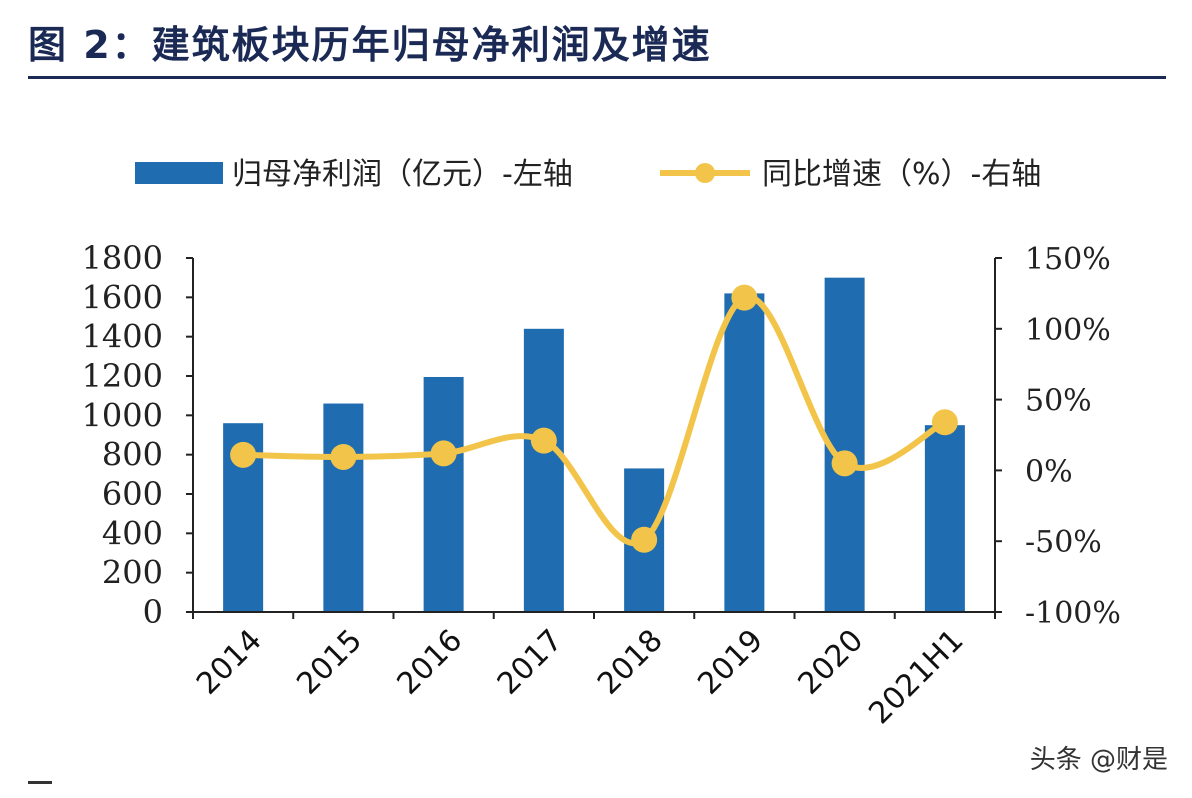 This screenshot has height=798, width=1192. What do you see at coordinates (705, 173) in the screenshot?
I see `legend-line-marker` at bounding box center [705, 173].